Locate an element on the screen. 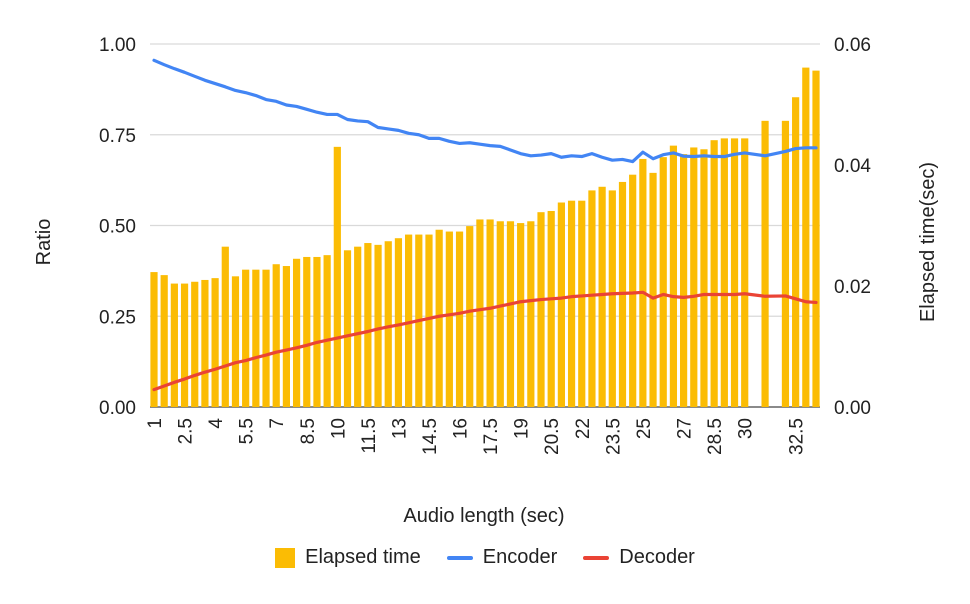  x-tick-label: 20.5 is located at coordinates (552, 436).